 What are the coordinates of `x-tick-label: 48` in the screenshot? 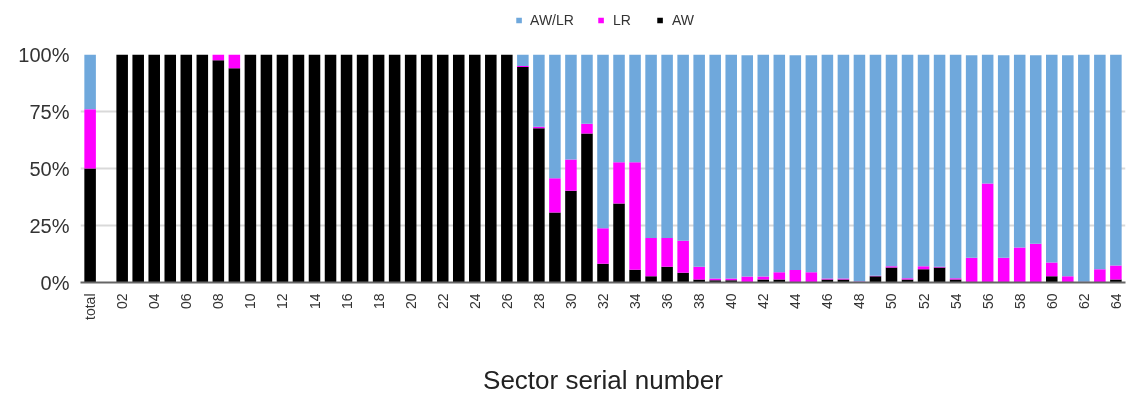 It's located at (859, 301).